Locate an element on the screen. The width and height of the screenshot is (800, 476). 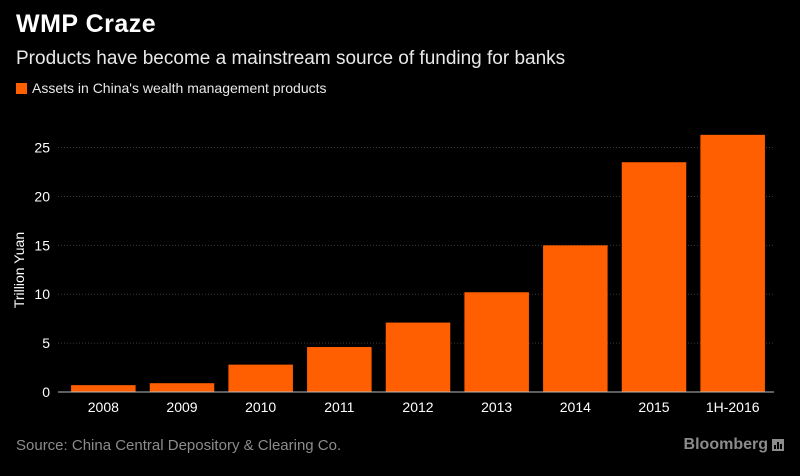
chart-title: WMP Craze is located at coordinates (86, 24).